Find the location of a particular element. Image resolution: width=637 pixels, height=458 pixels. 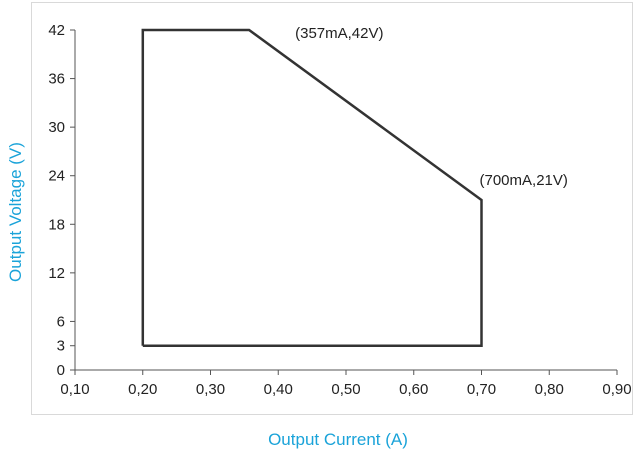

x-tick-label: 0,60 is located at coordinates (413, 389).